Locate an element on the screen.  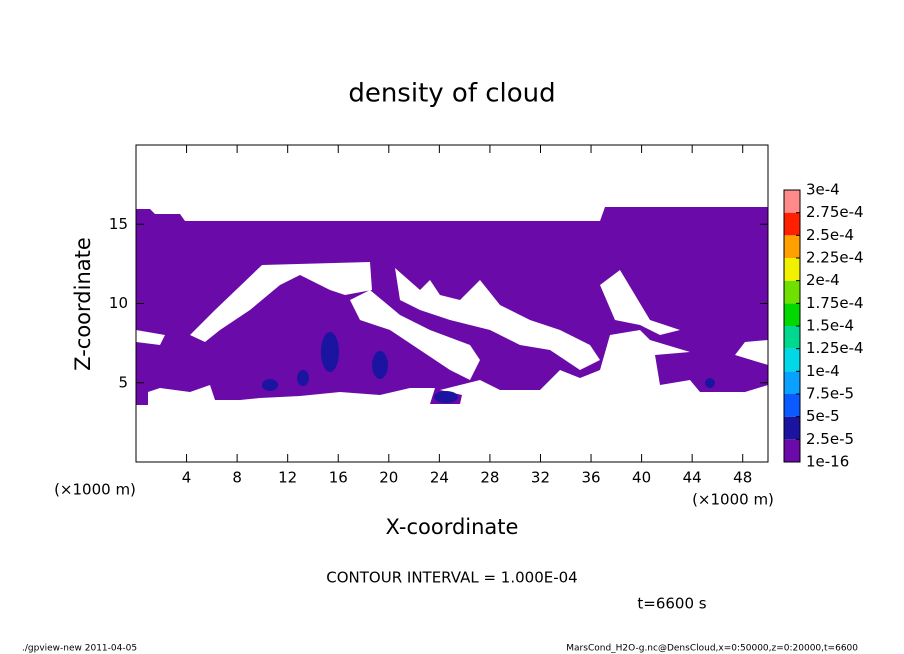
colorbar-label: 1.25e-4 is located at coordinates (835, 348).